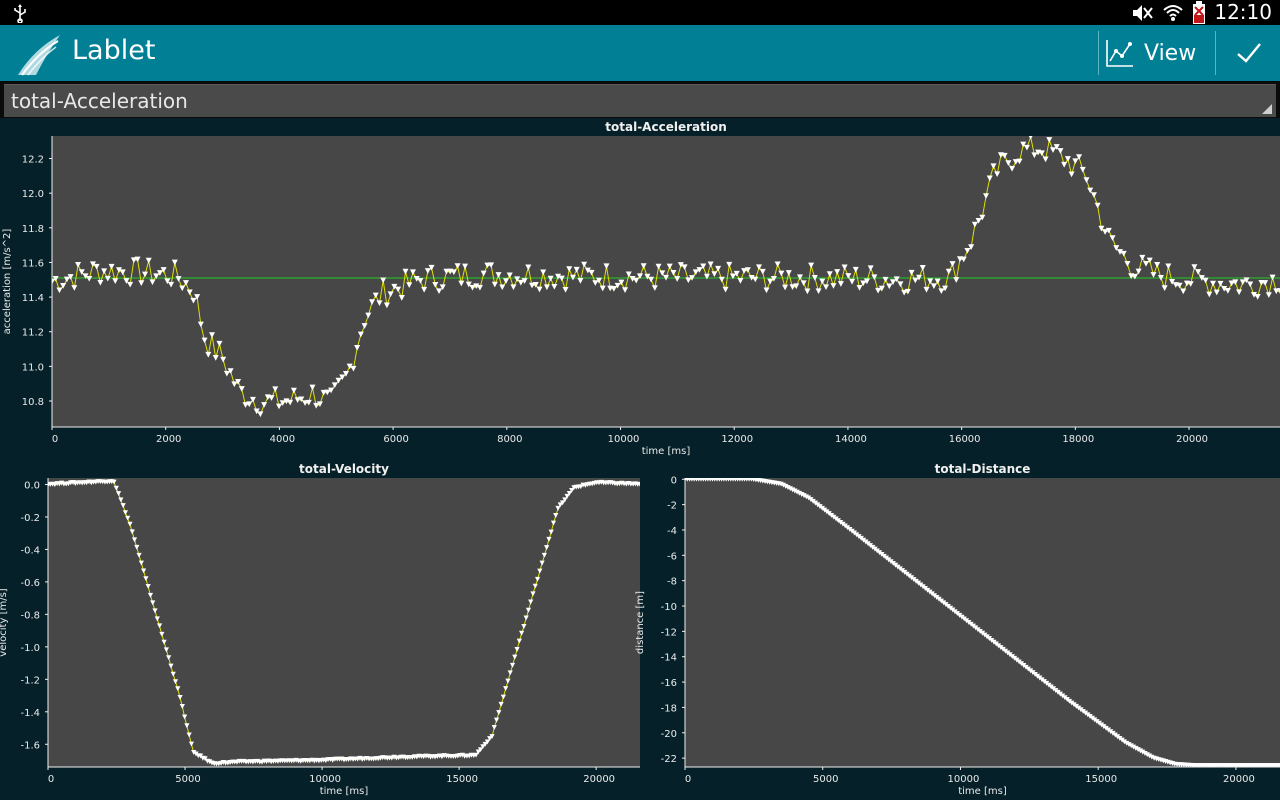 Image resolution: width=1280 pixels, height=800 pixels. I want to click on x-tick-label: 16000, so click(965, 439).